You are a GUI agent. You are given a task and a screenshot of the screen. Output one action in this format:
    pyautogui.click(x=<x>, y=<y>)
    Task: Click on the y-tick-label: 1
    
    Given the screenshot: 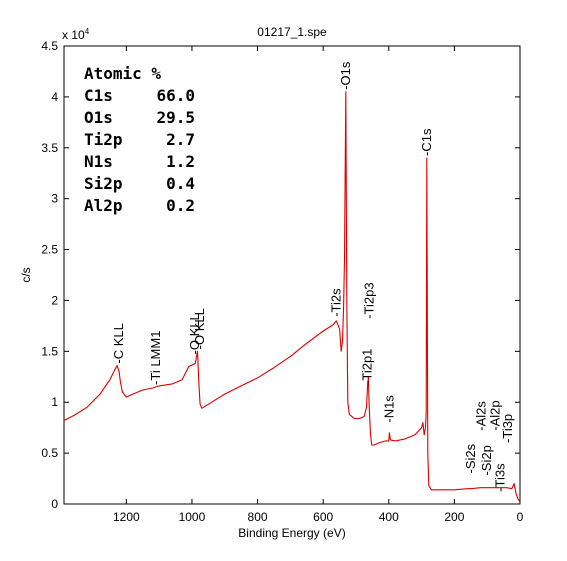 What is the action you would take?
    pyautogui.click(x=54, y=402)
    